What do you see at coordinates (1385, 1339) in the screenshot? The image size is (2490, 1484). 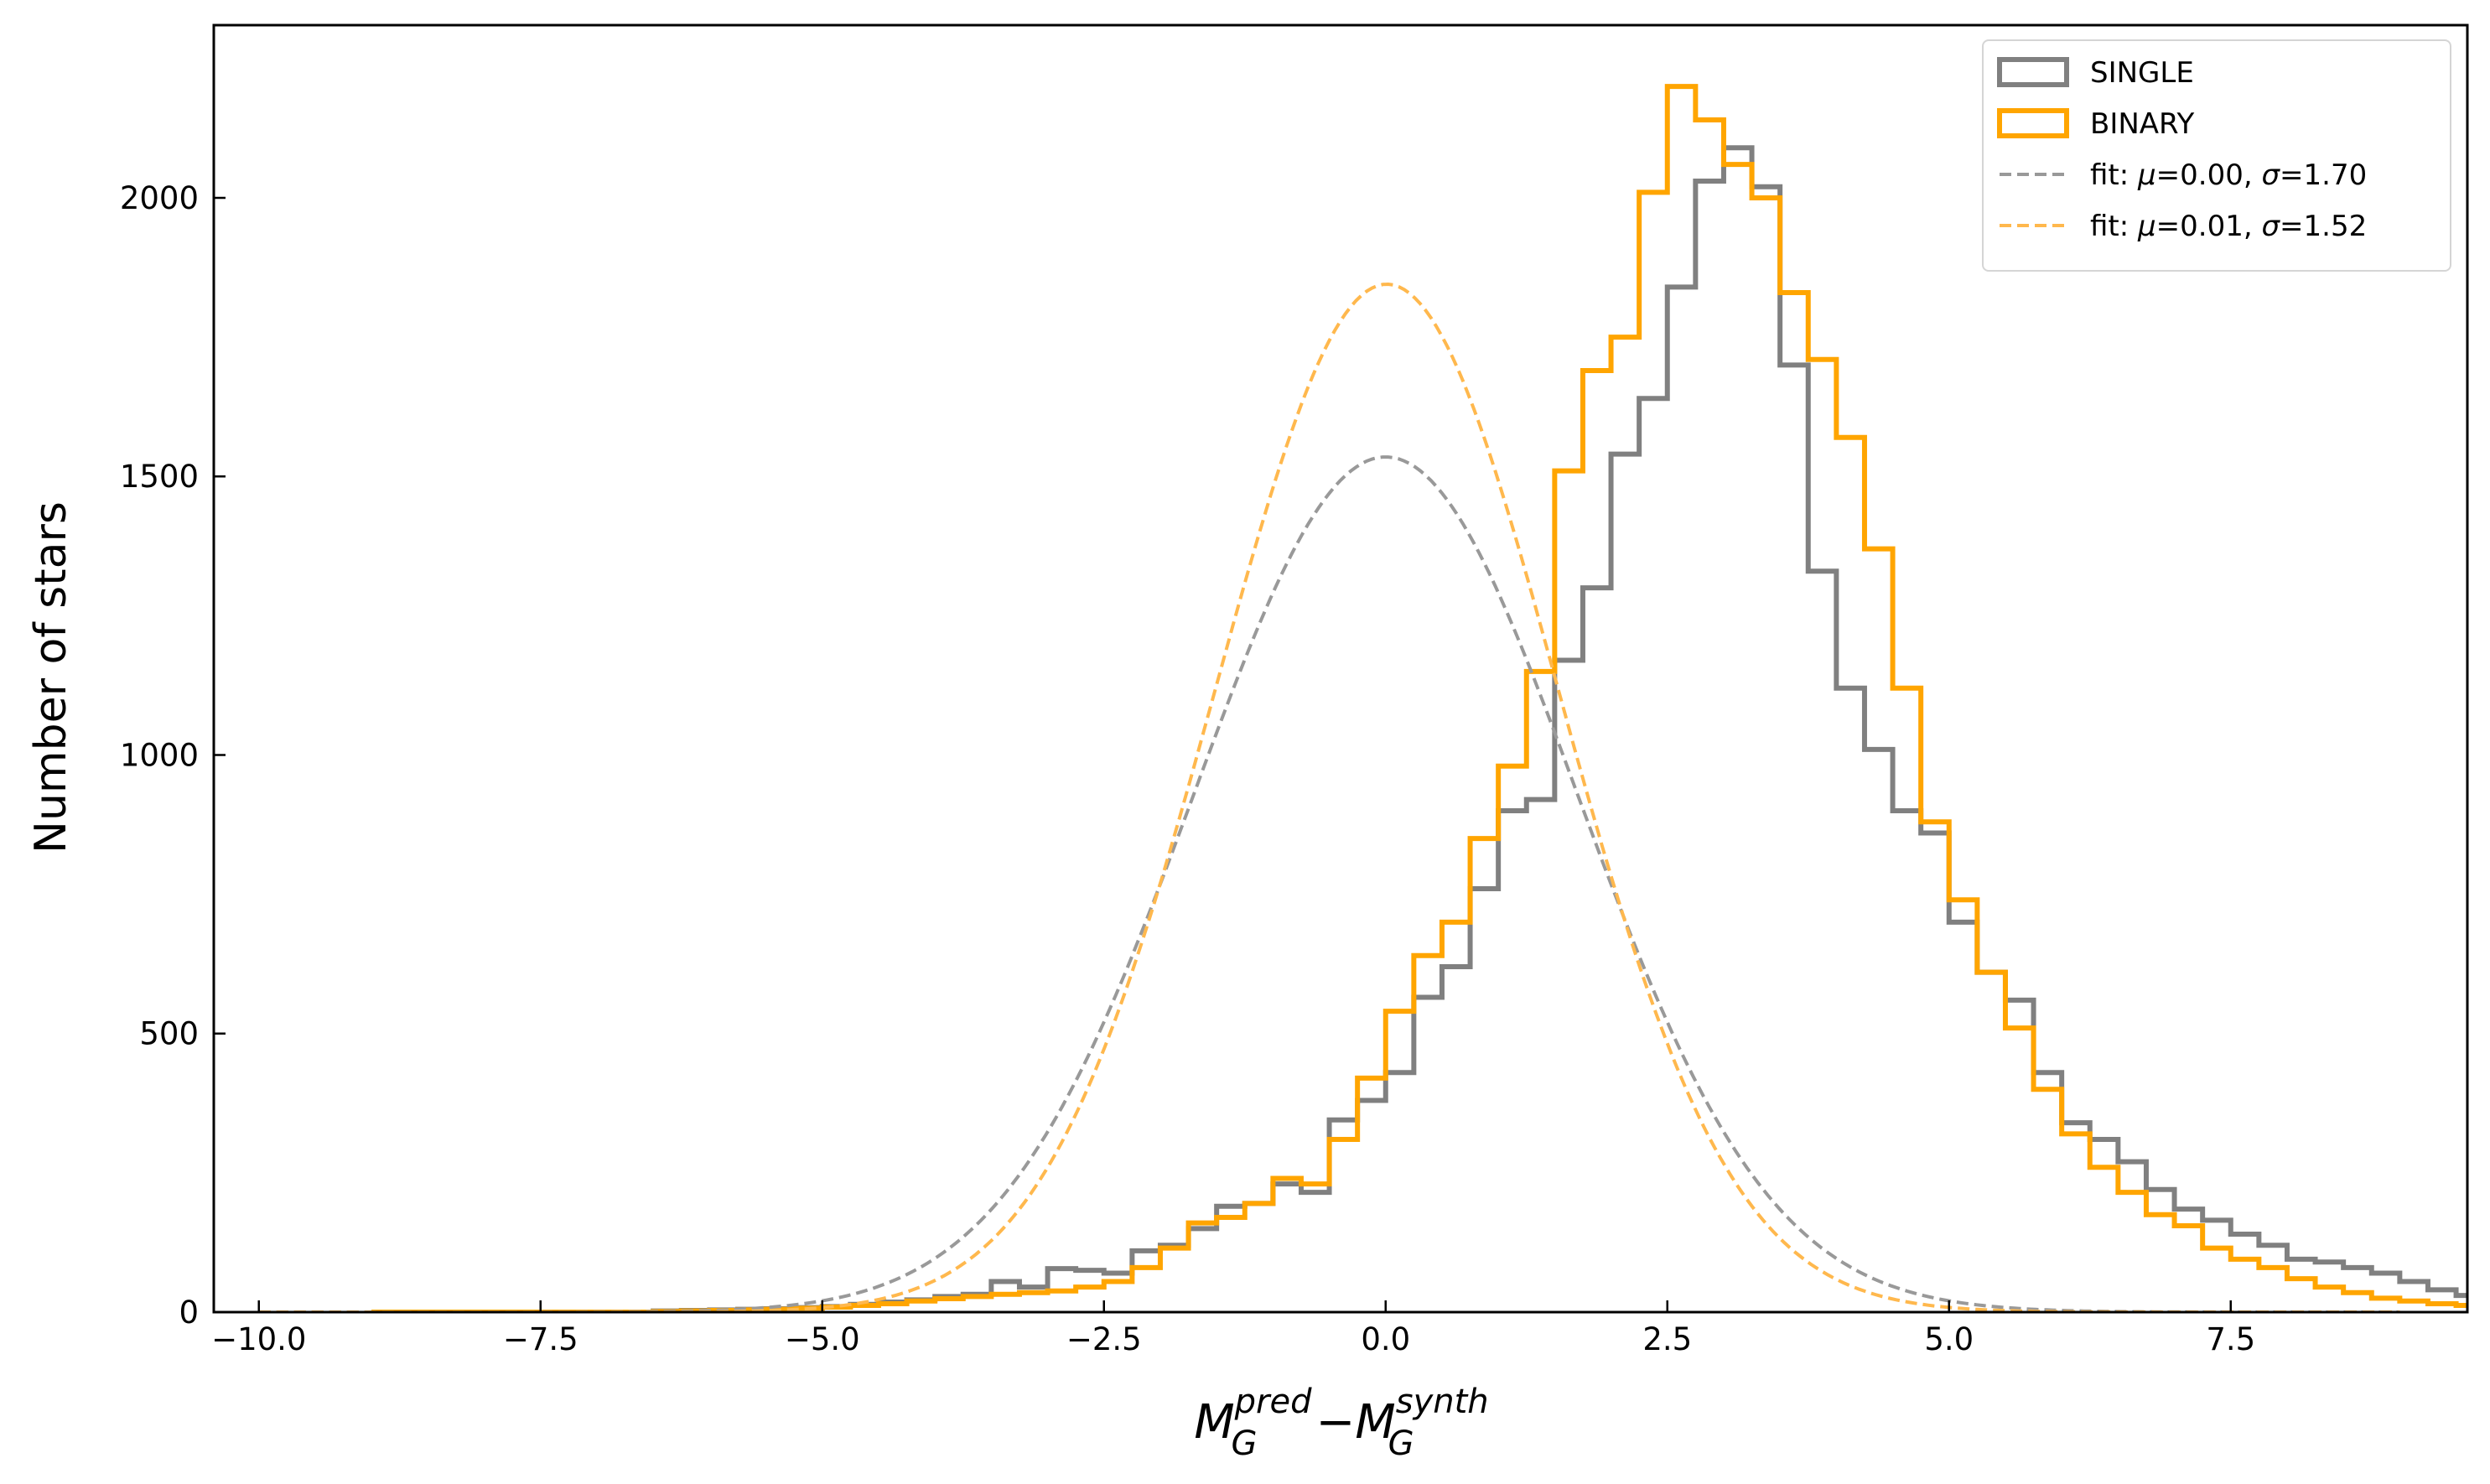 I see `x-tick-label: 0.0` at bounding box center [1385, 1339].